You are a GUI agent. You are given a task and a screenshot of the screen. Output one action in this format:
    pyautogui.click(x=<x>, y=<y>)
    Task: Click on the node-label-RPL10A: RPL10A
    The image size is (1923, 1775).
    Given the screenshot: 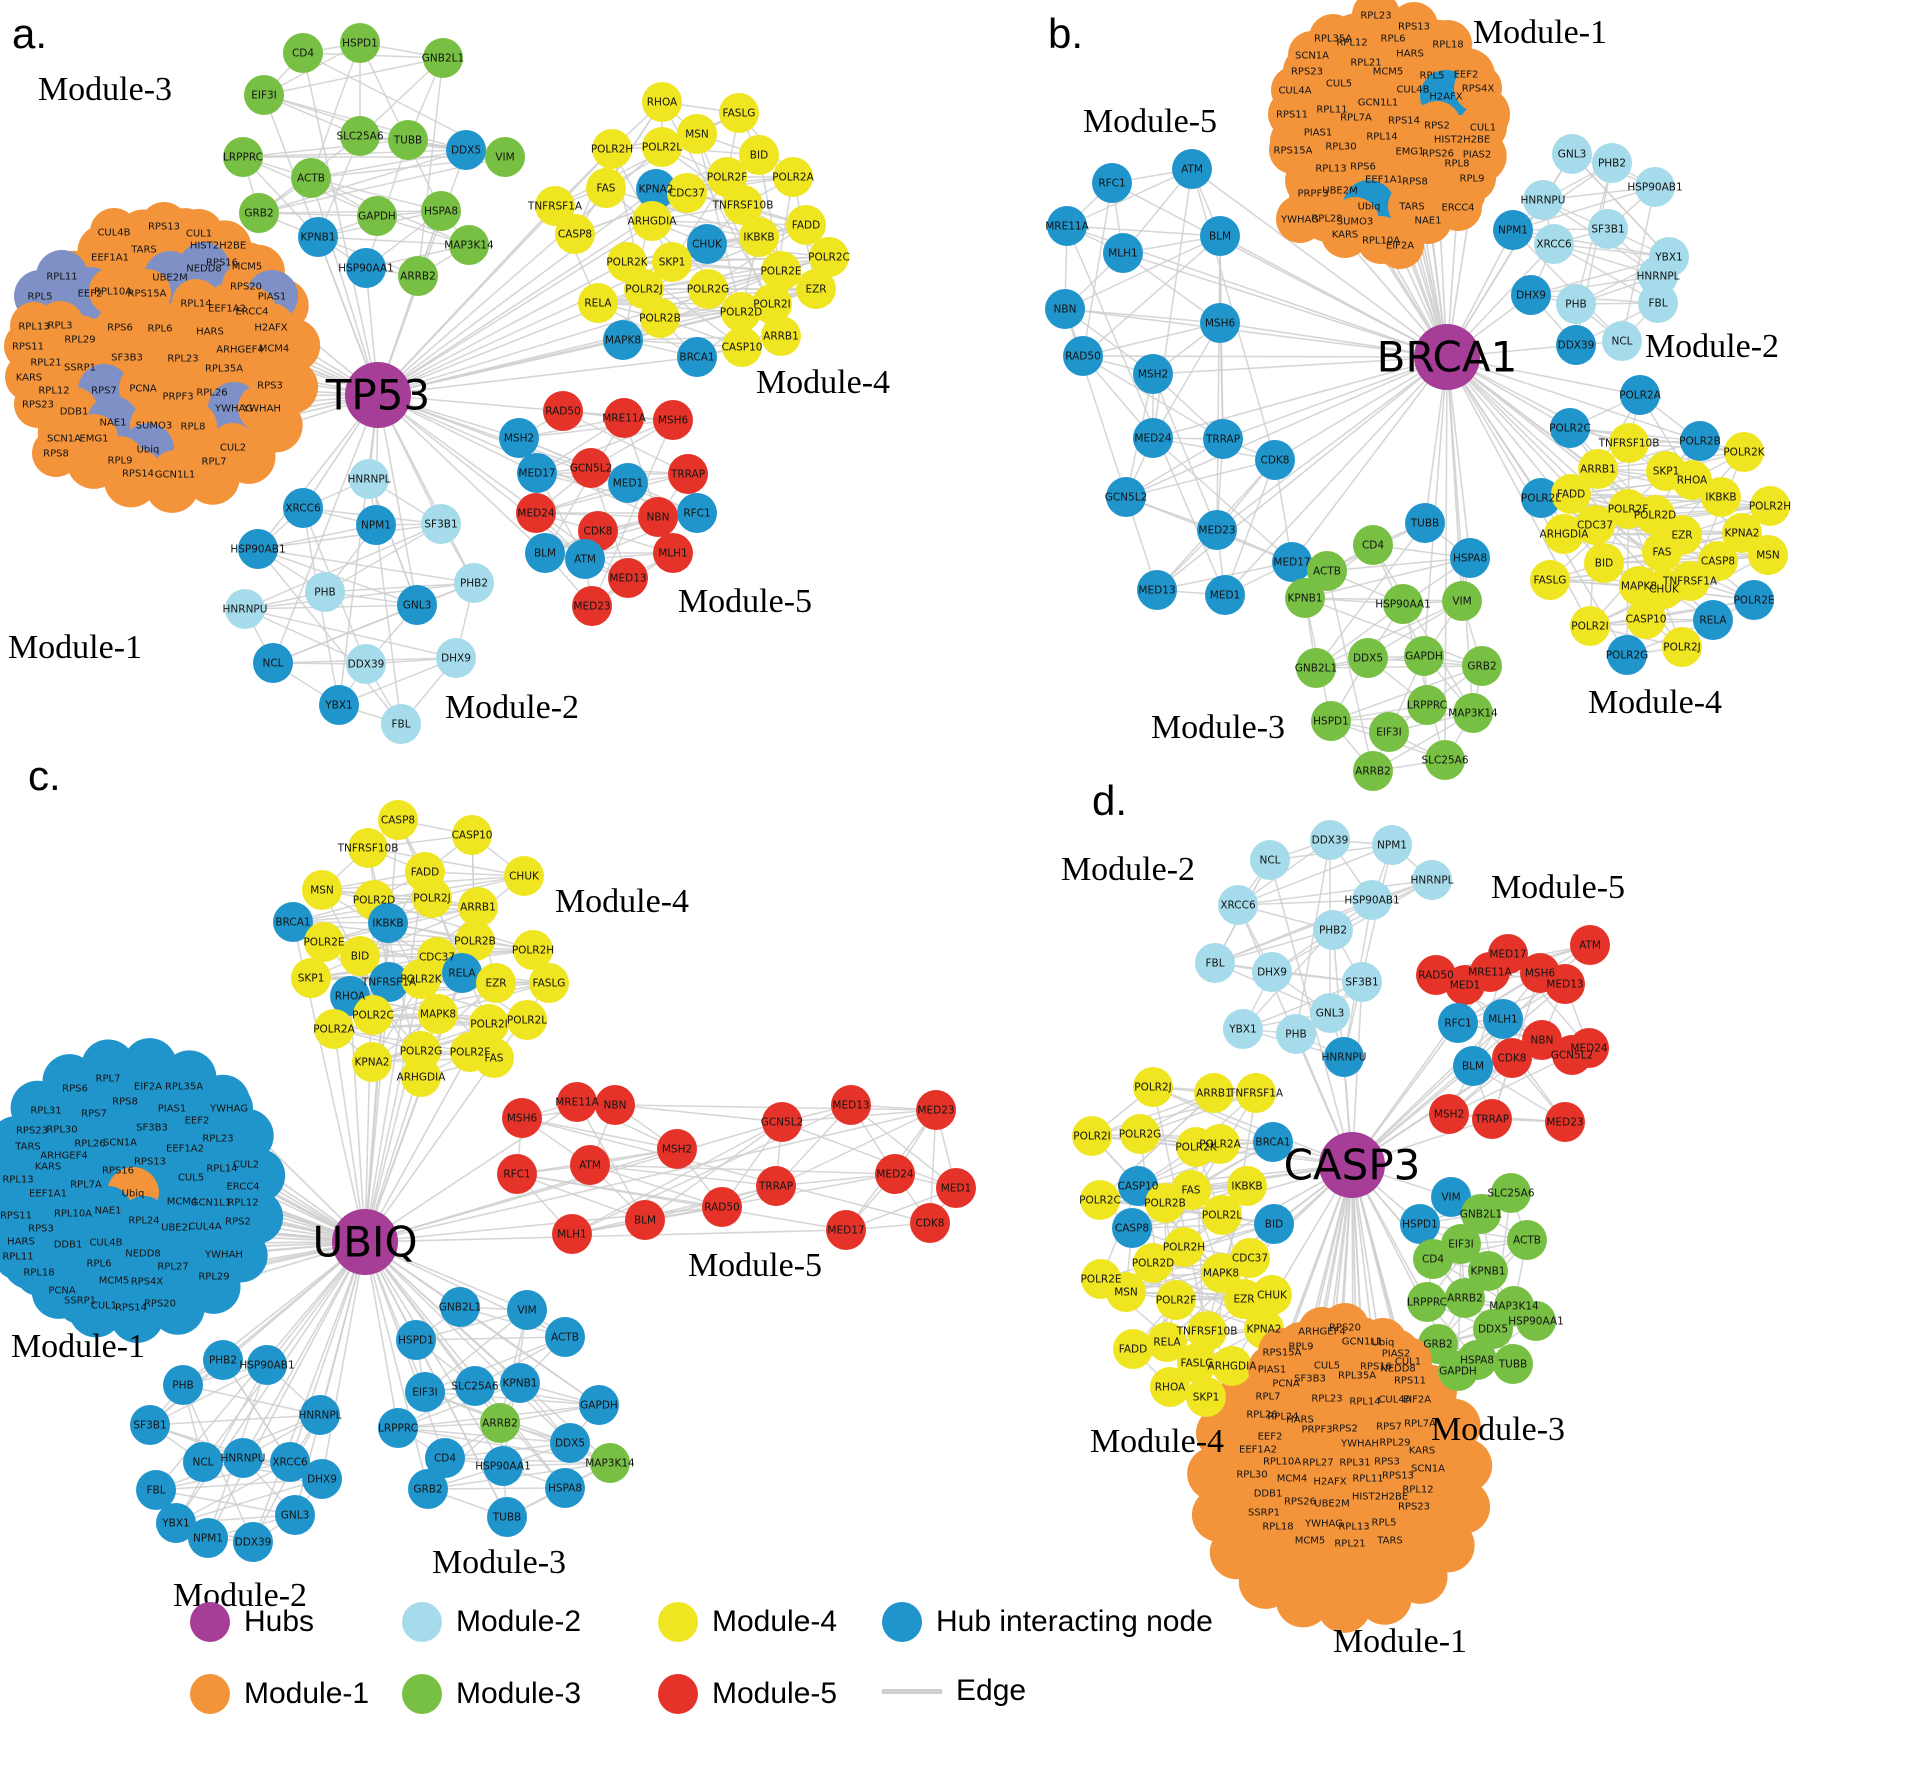 What is the action you would take?
    pyautogui.click(x=1381, y=241)
    